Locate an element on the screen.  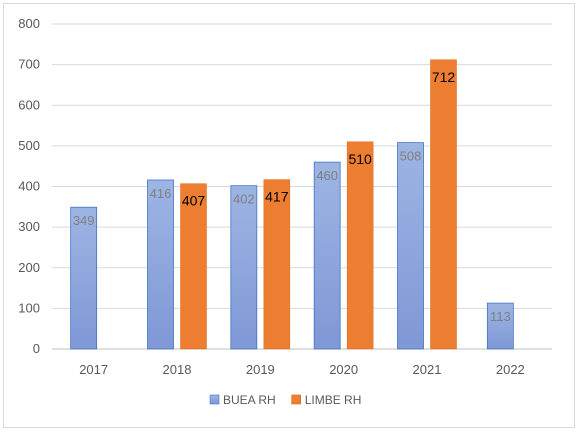
x-axis-tick-labels: 2017 2018 2019 2020 2021 2022 is located at coordinates (302, 369).